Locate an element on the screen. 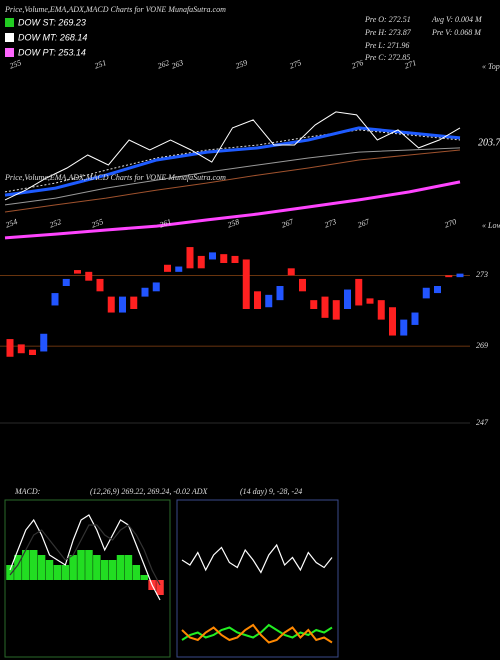  level-label: 269 is located at coordinates (482, 345).